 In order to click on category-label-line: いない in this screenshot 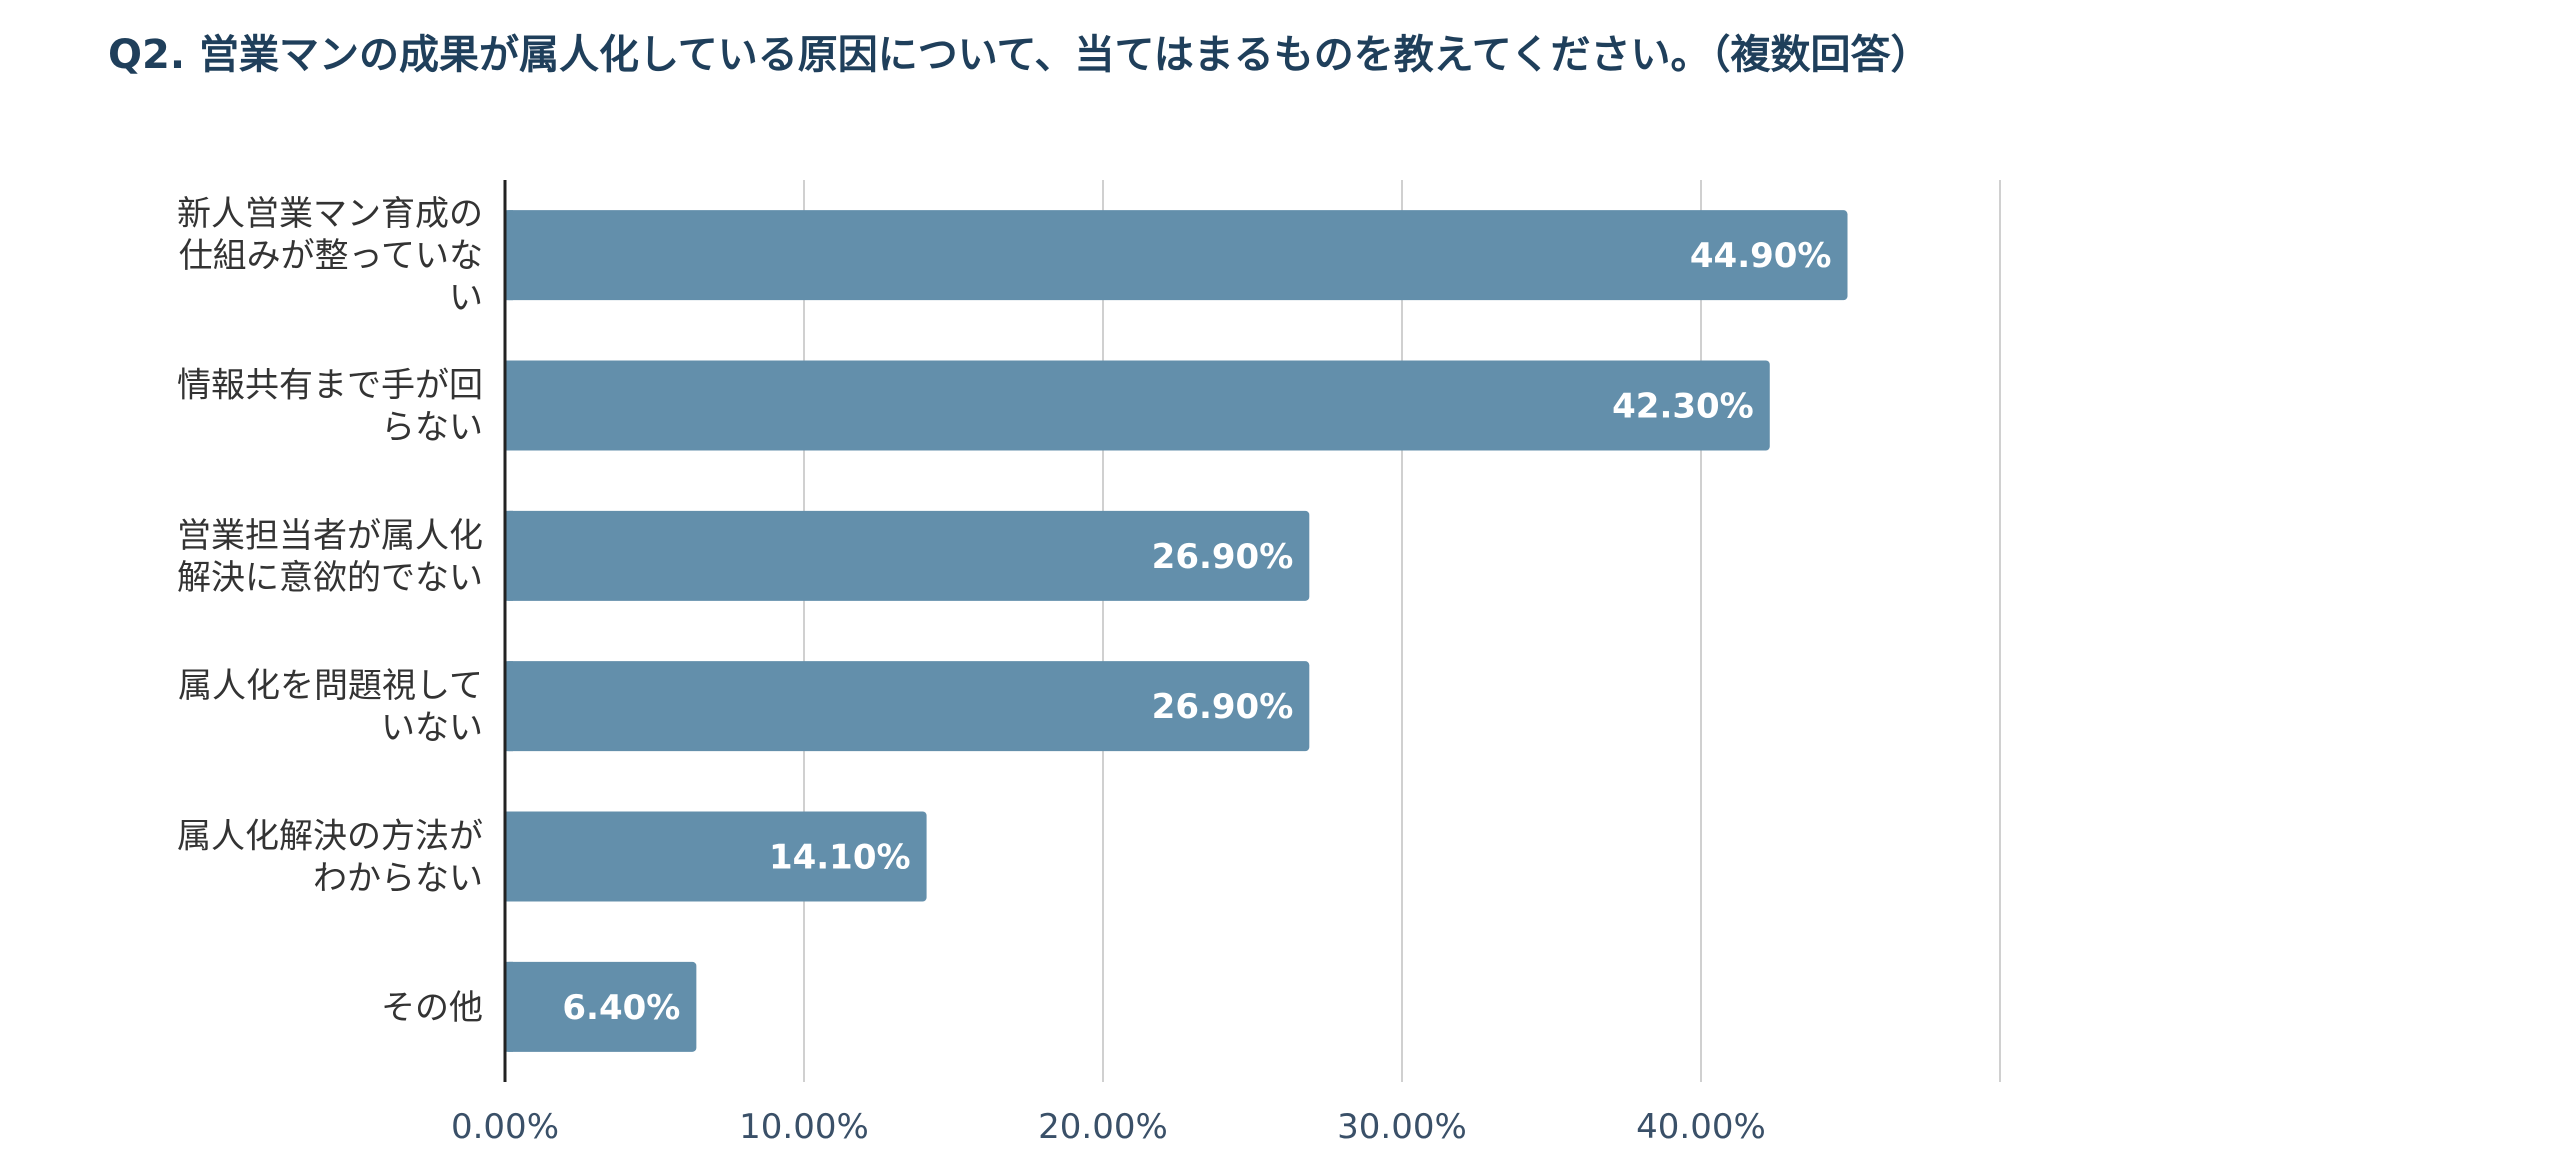, I will do `click(432, 728)`.